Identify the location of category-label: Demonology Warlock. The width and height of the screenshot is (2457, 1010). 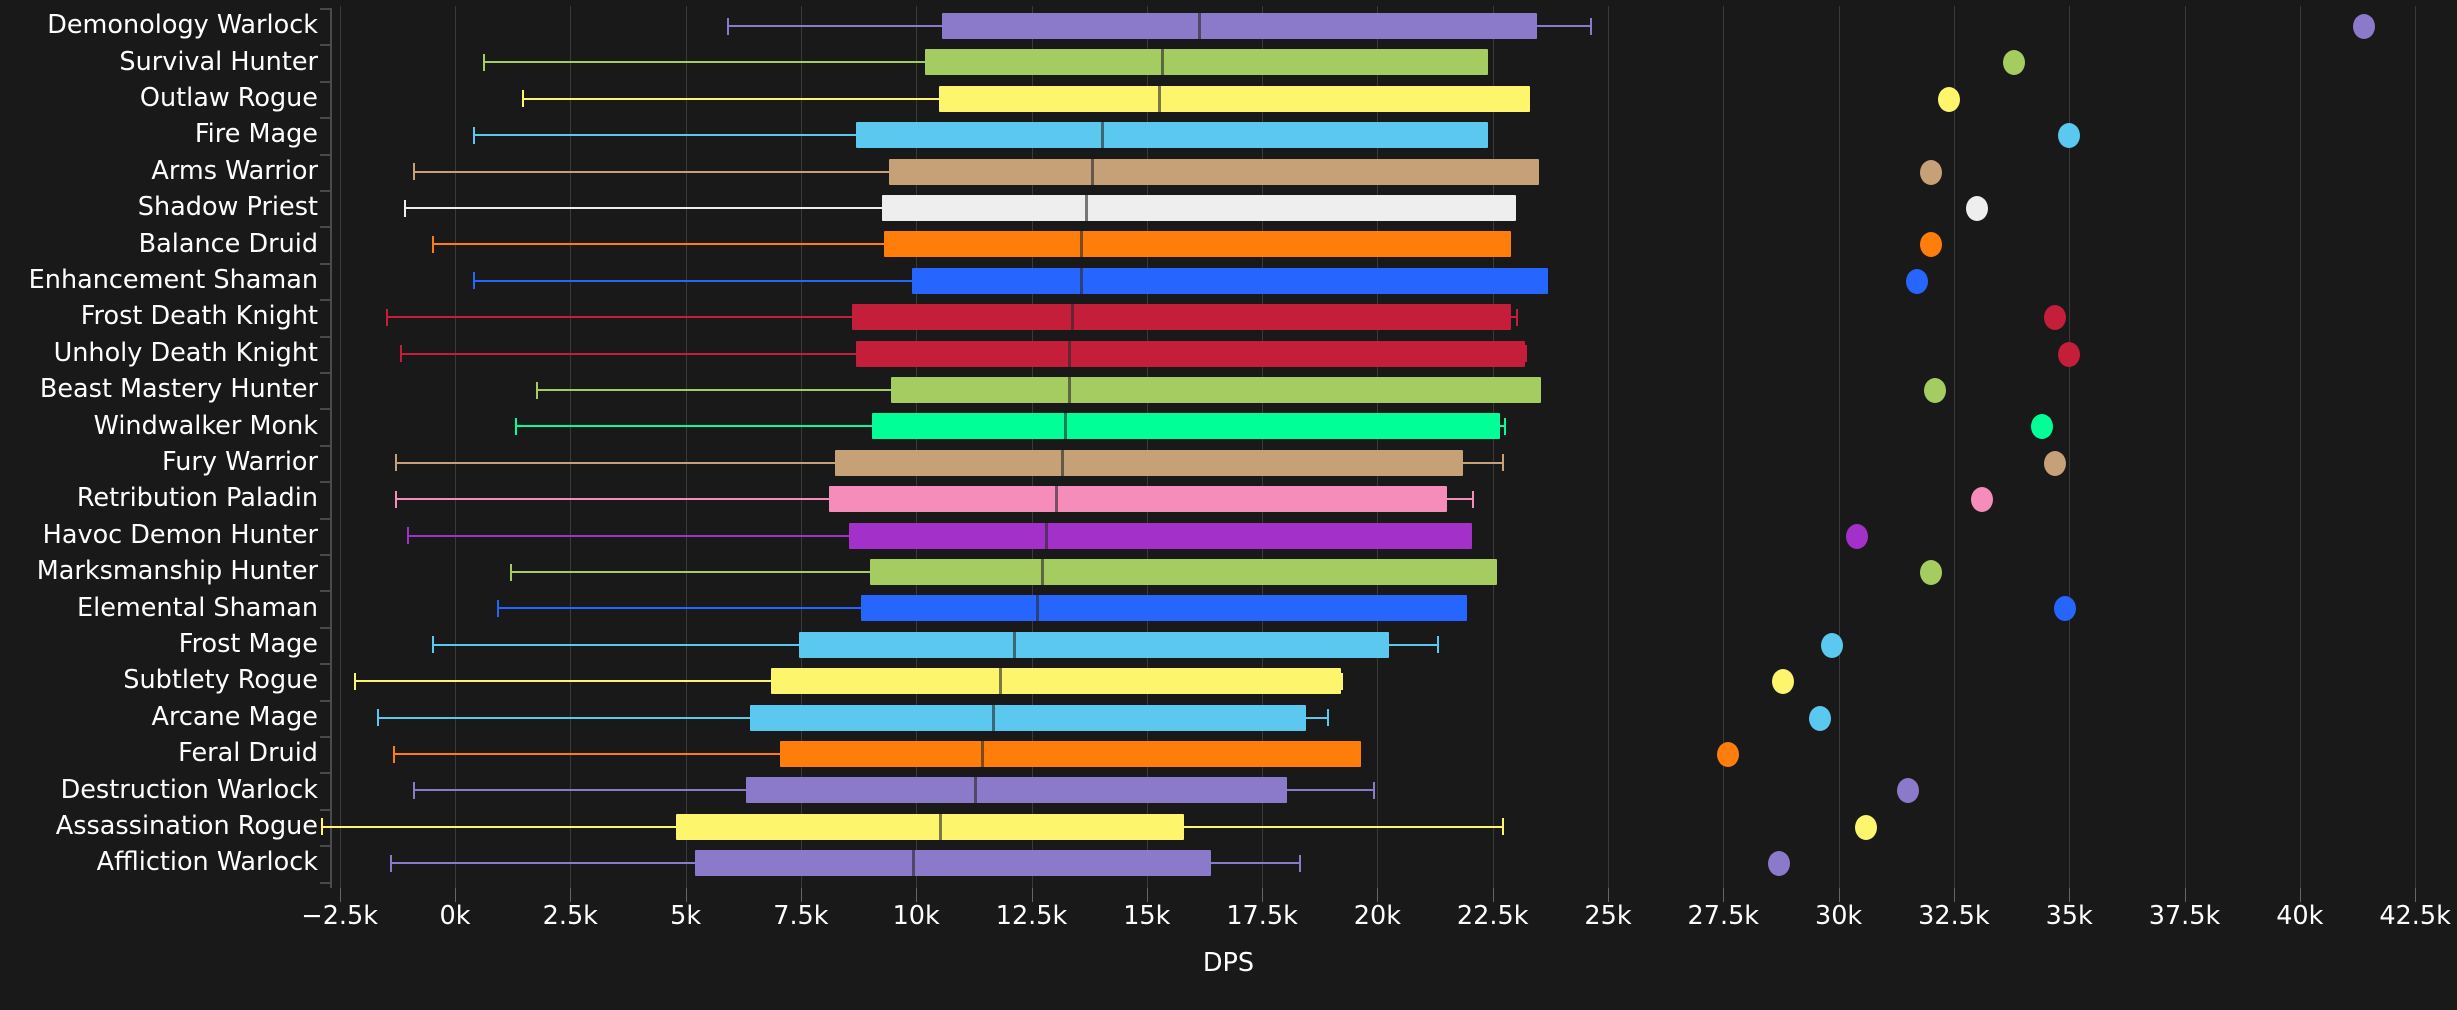
(182, 25).